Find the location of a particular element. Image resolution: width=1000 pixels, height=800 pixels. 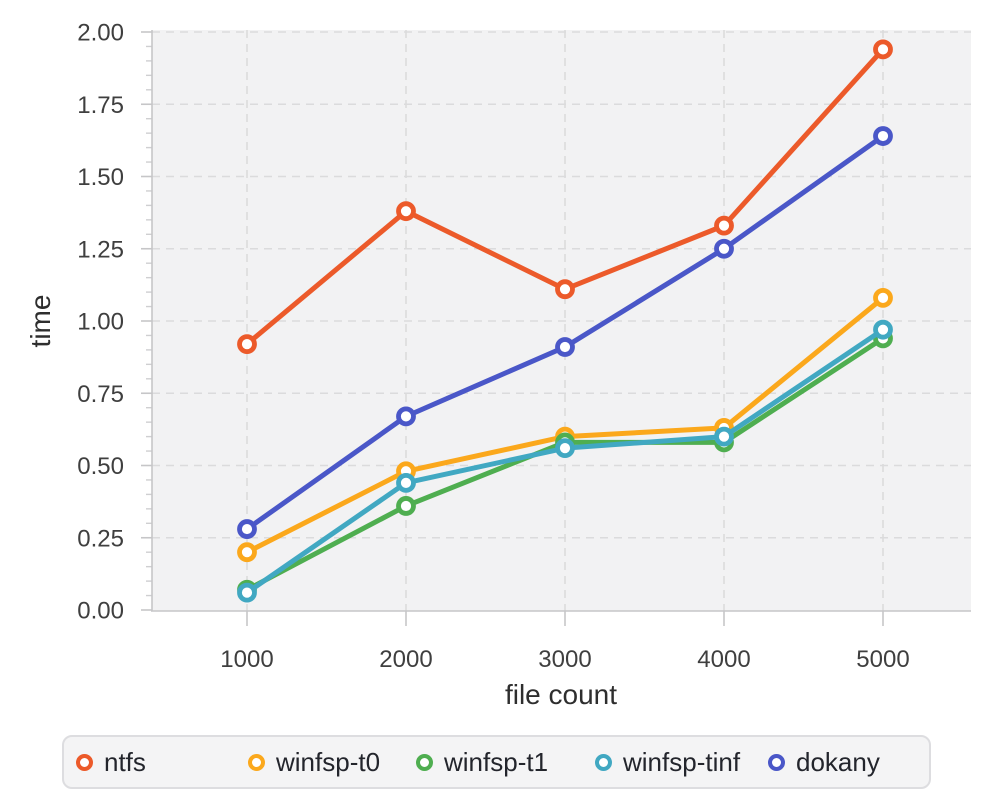

x-tick-label: 2000 is located at coordinates (405, 659).